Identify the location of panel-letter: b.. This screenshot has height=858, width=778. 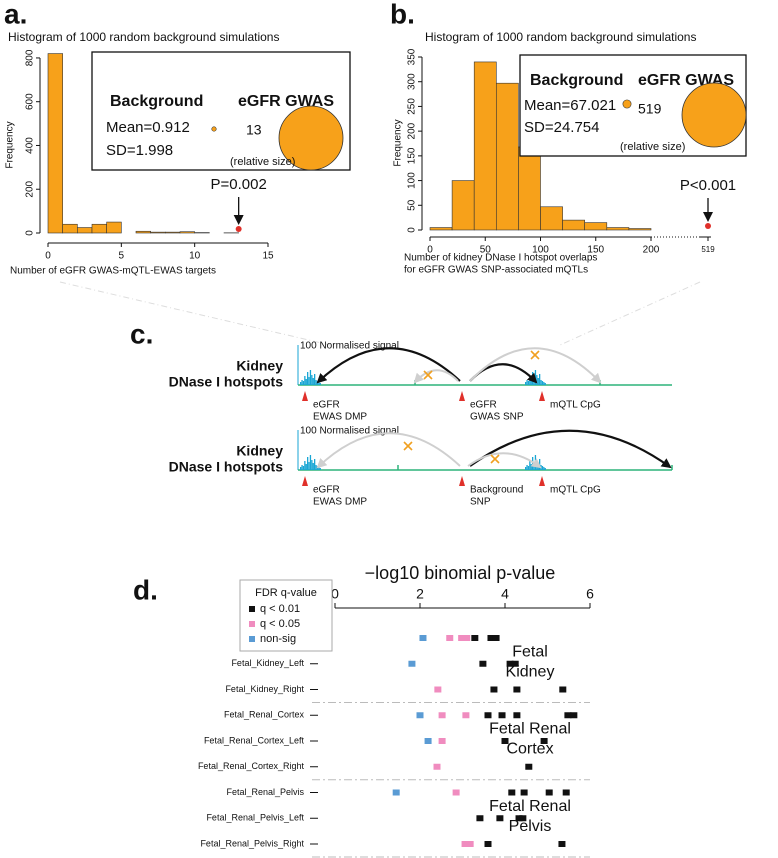
(402, 14).